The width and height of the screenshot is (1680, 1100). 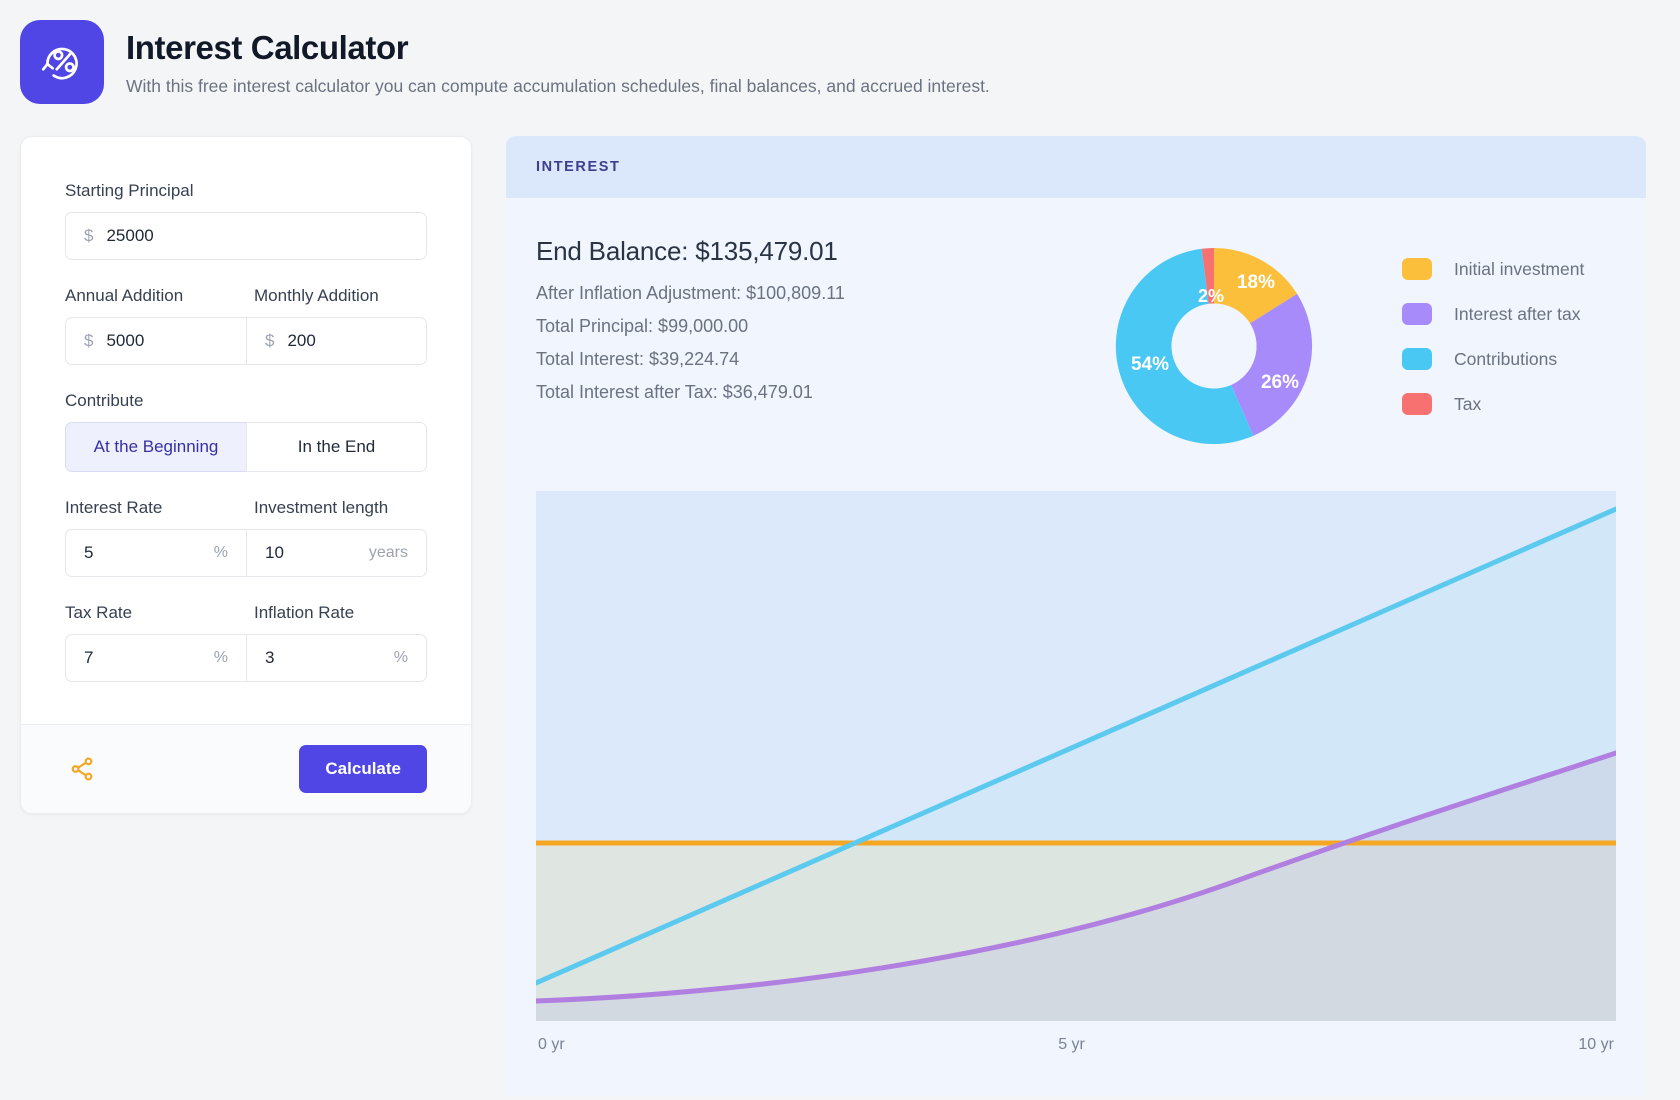 I want to click on donut-slice-tax, so click(x=1207, y=276).